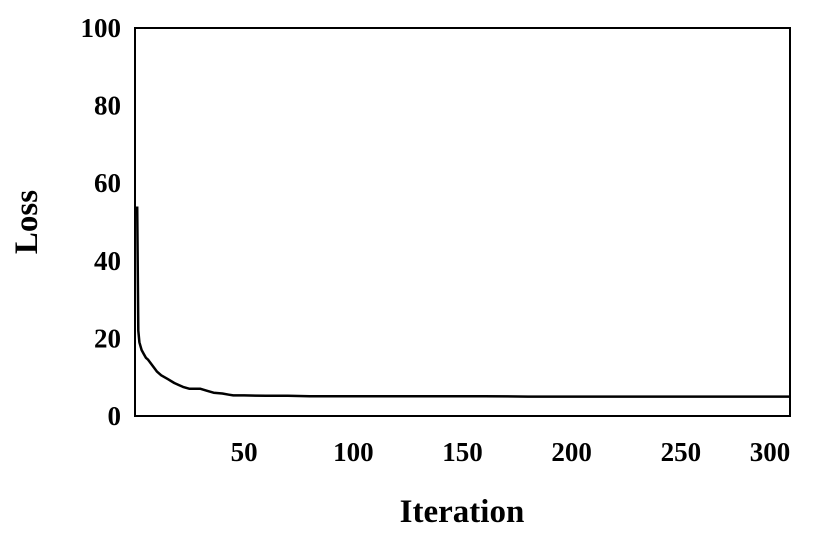  Describe the element at coordinates (101, 222) in the screenshot. I see `y-axis-ticks: 0 20 40 60 80 100` at that location.